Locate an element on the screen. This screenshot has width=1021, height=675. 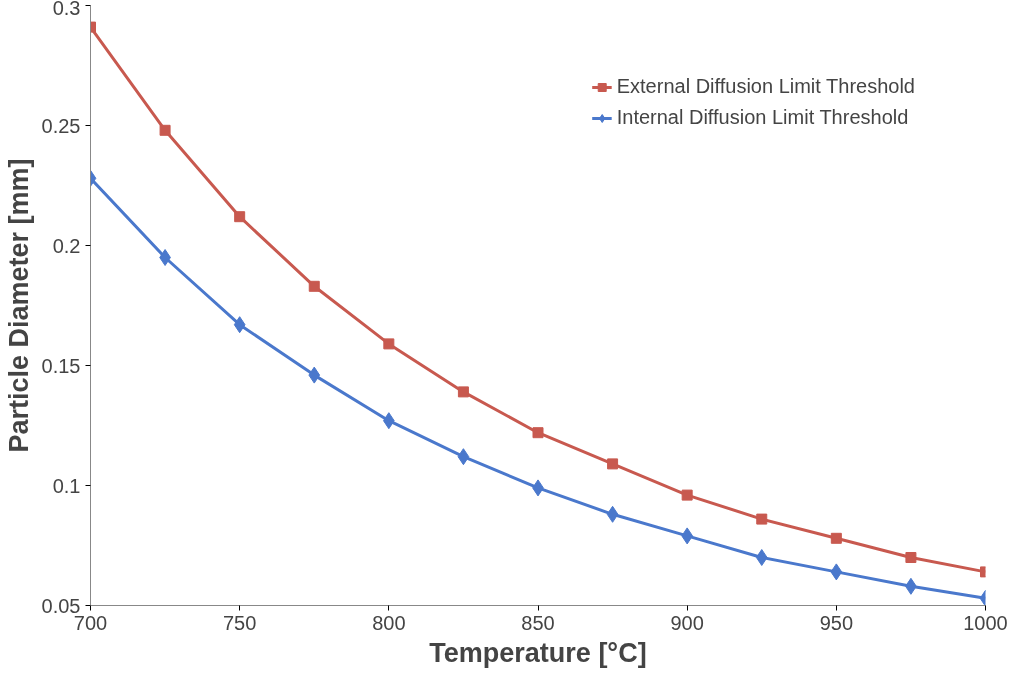
y-tick-label: 0.3 is located at coordinates (66, 9).